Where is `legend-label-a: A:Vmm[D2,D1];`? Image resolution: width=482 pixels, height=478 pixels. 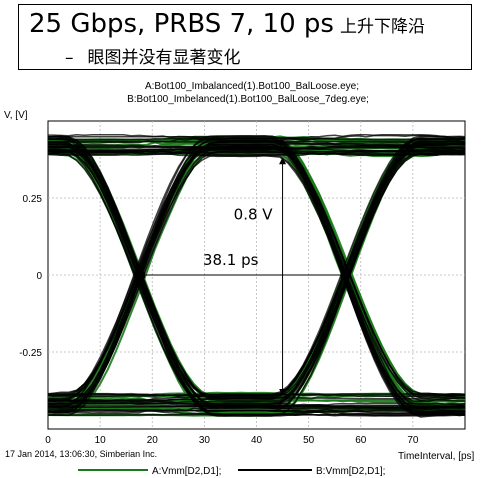
legend-label-a: A:Vmm[D2,D1]; is located at coordinates (186, 471).